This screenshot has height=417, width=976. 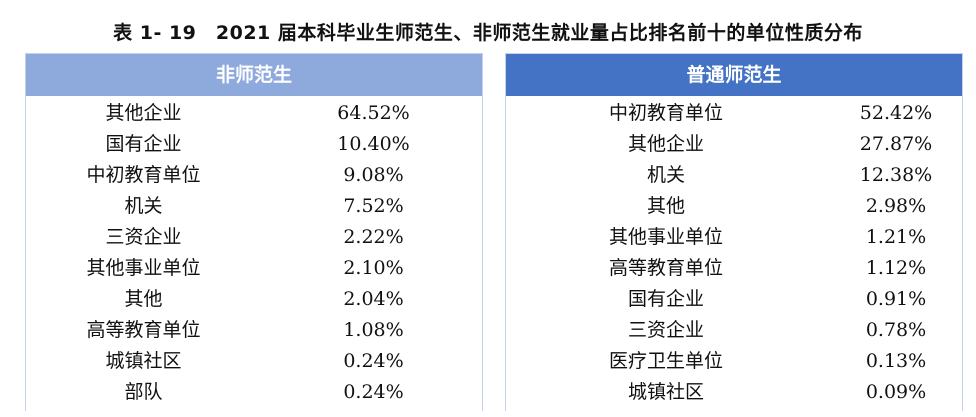 I want to click on table-row: 国有企业 0.91%, so click(x=734, y=299).